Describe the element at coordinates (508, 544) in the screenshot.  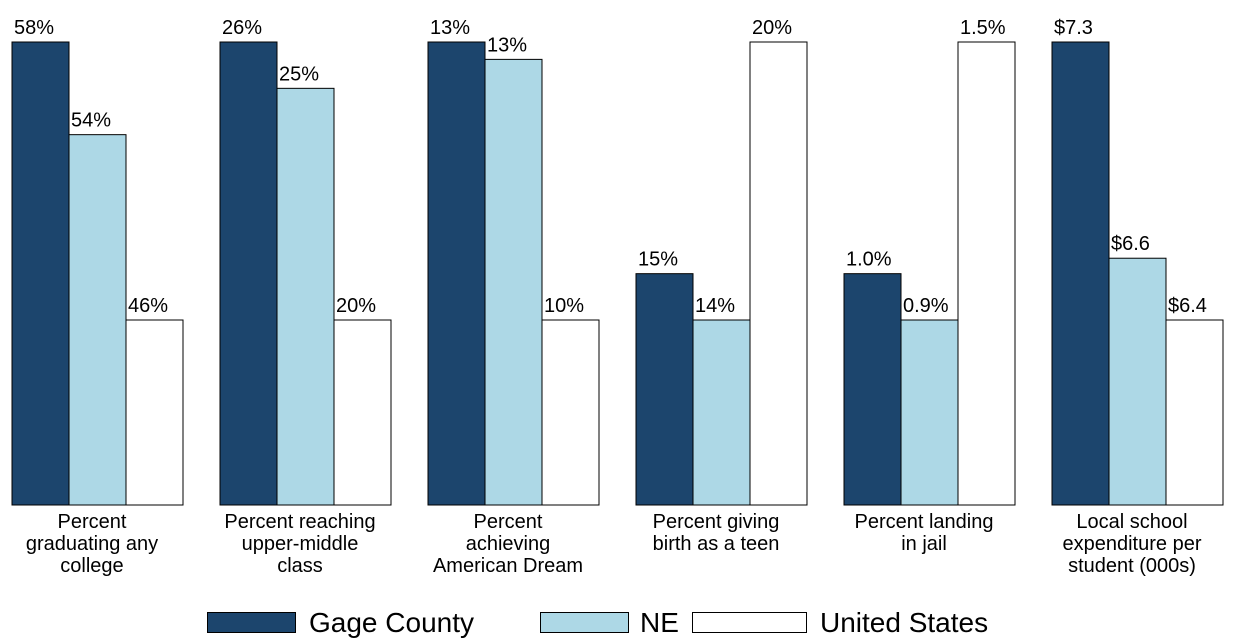
I see `category-label: Percent achieving American Dream` at that location.